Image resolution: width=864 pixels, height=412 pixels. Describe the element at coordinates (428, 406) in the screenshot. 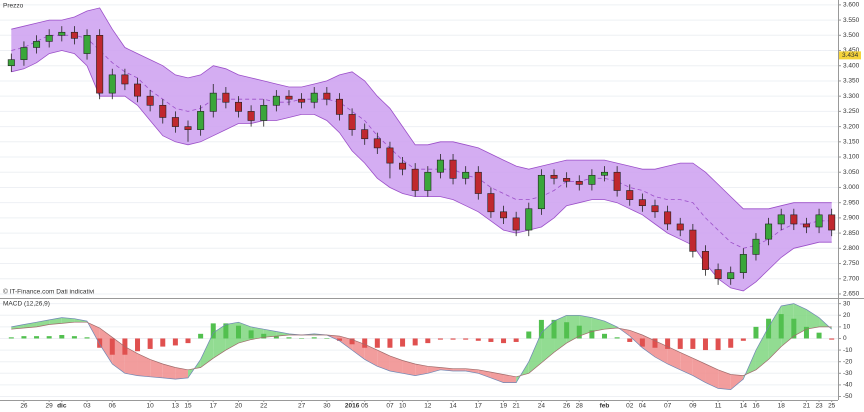

I see `x-tick-label: 12` at that location.